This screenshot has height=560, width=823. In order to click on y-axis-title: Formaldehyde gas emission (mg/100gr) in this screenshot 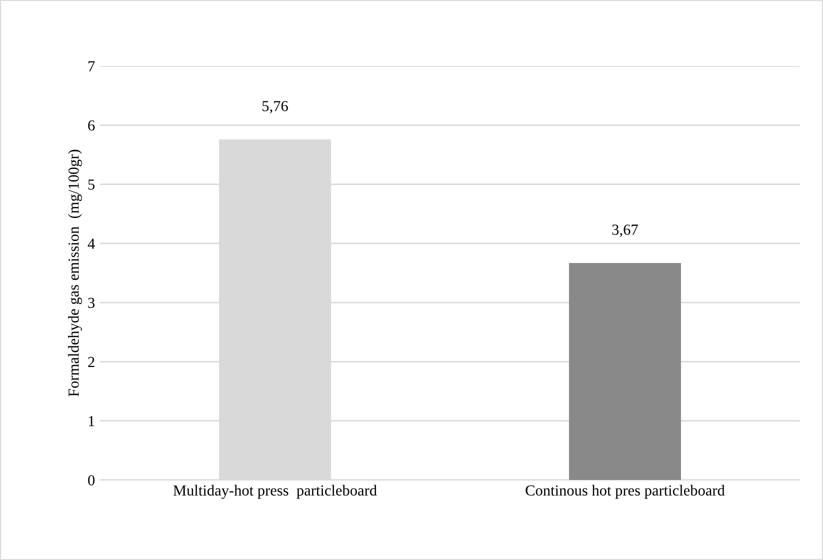, I will do `click(75, 273)`.